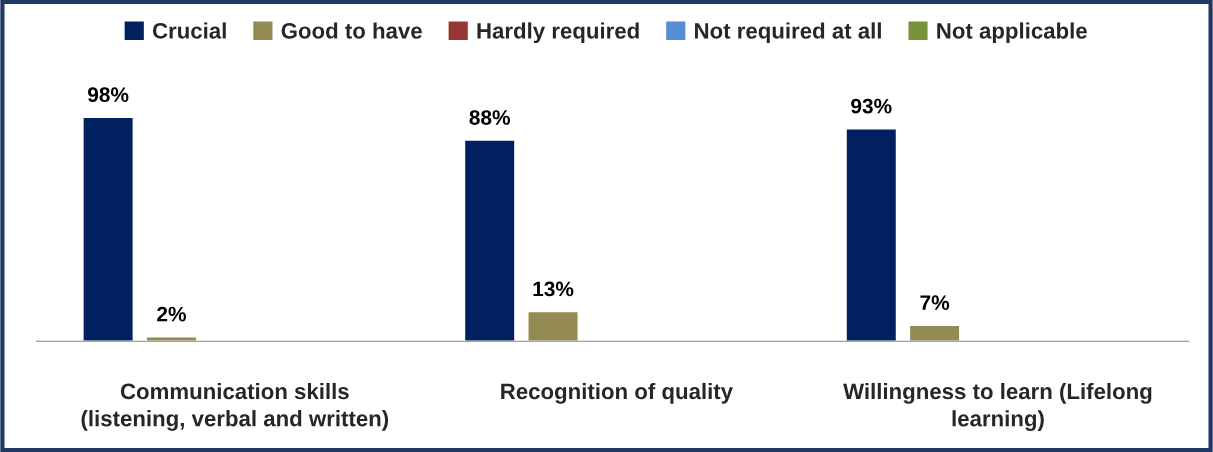 The image size is (1213, 452). What do you see at coordinates (189, 30) in the screenshot?
I see `legend-label: Crucial` at bounding box center [189, 30].